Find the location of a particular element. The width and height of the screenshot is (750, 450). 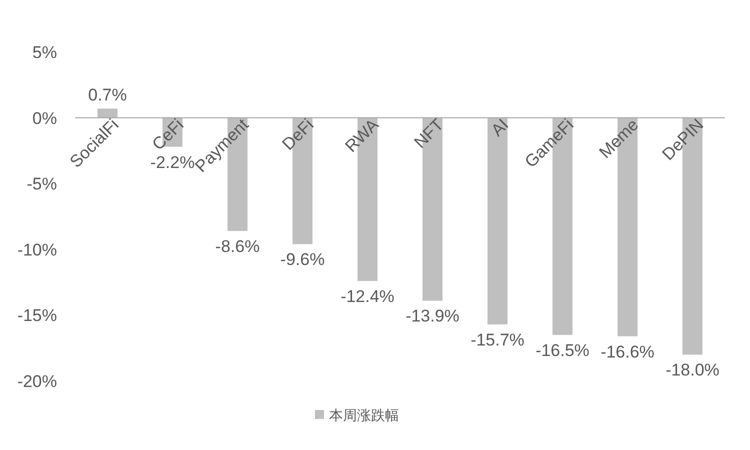

data-label: -16.5% is located at coordinates (563, 350).